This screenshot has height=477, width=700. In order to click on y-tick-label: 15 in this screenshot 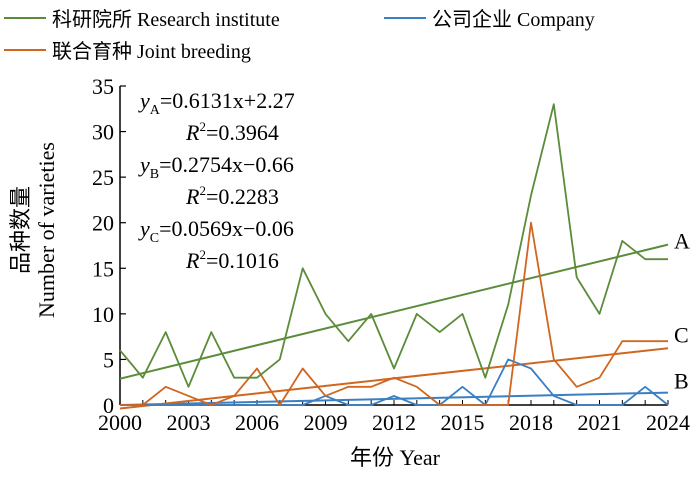, I will do `click(103, 268)`.